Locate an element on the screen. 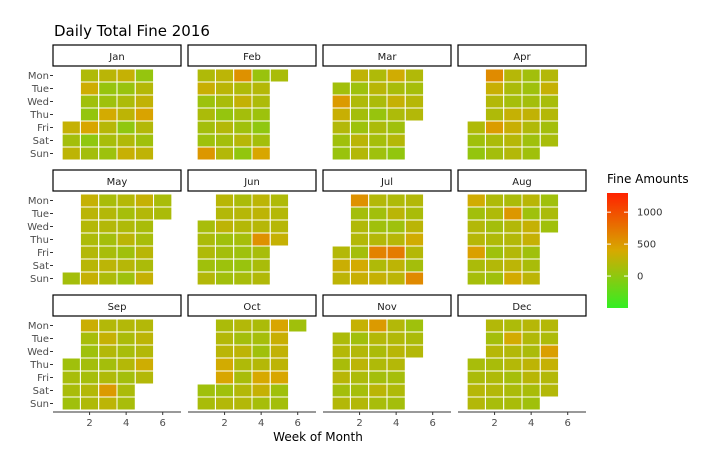  x-tick-label: 4 is located at coordinates (261, 423).